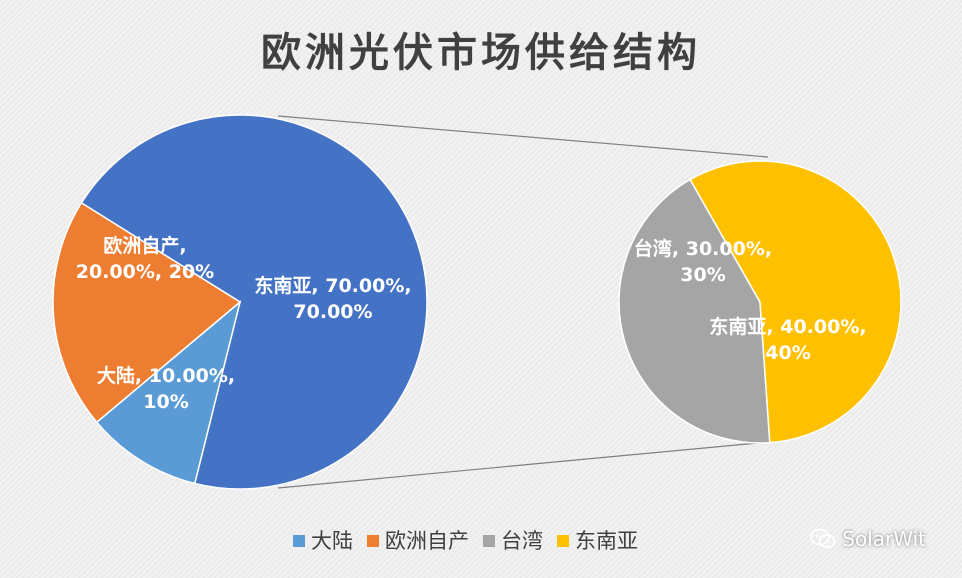 The width and height of the screenshot is (962, 578). Describe the element at coordinates (787, 353) in the screenshot. I see `secondary-pie-data-label: 40%` at that location.